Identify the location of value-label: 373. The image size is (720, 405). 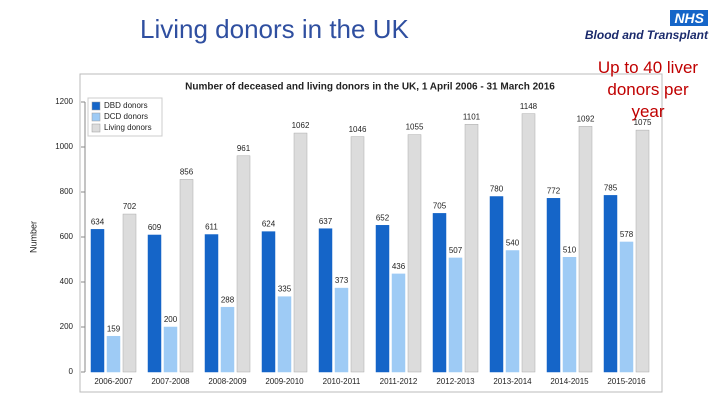
(342, 280).